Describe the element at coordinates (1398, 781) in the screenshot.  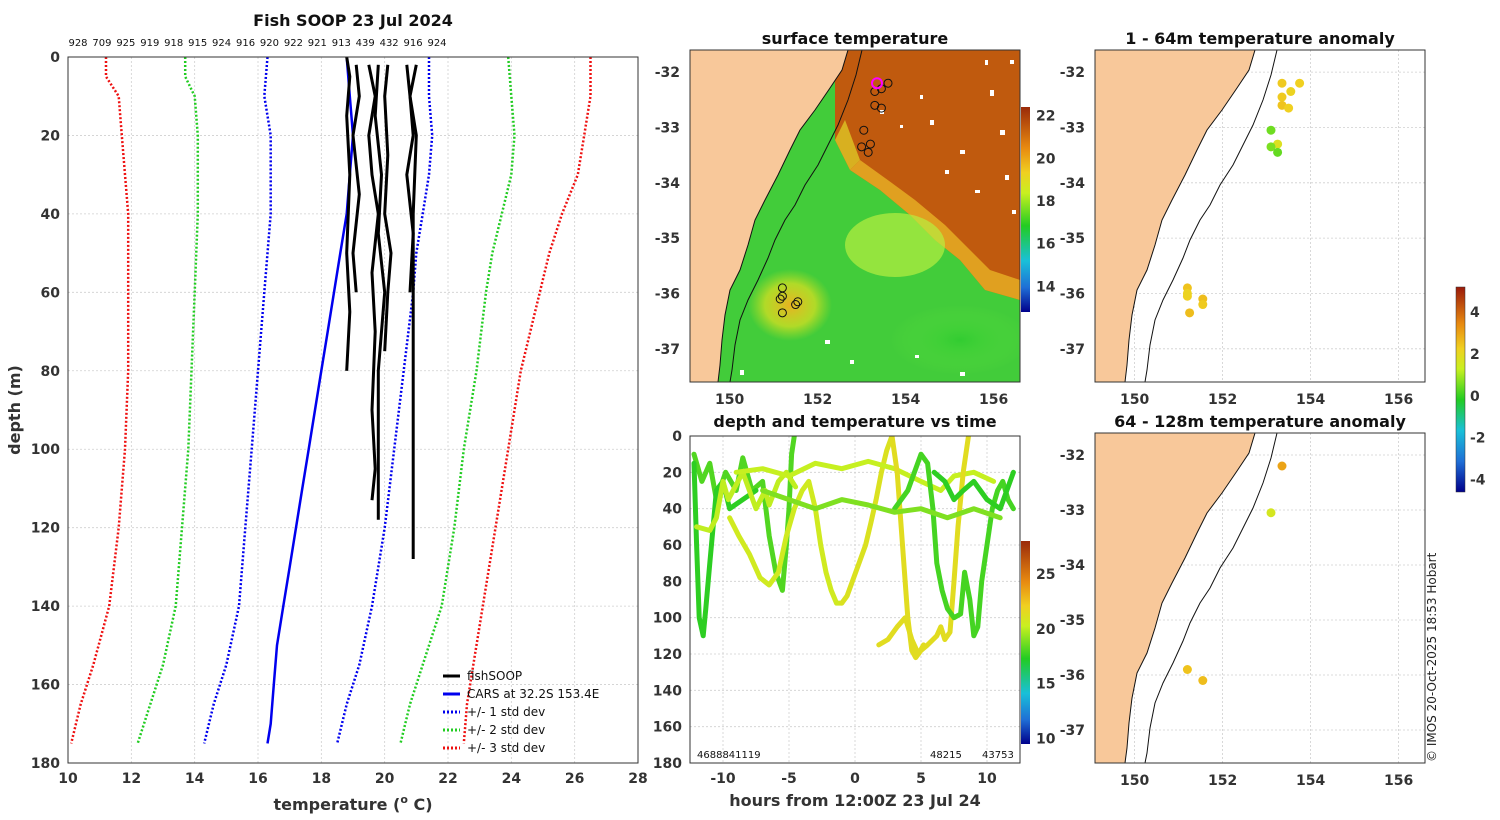
I see `a2-xtick: 156` at that location.